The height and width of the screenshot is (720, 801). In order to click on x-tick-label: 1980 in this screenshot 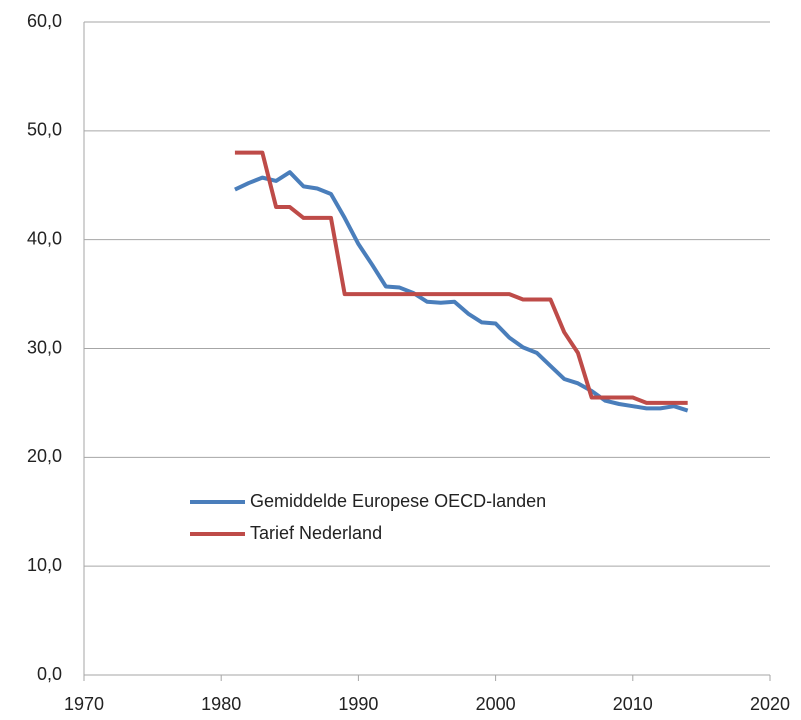, I will do `click(221, 704)`.